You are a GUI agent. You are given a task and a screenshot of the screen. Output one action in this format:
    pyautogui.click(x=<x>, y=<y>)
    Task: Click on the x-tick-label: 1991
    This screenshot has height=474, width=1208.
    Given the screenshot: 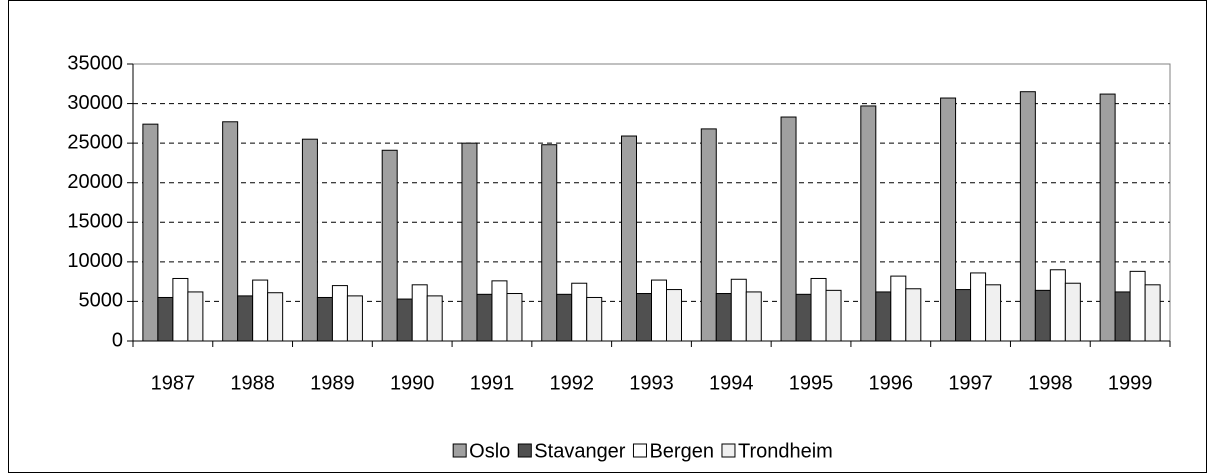 What is the action you would take?
    pyautogui.click(x=492, y=383)
    